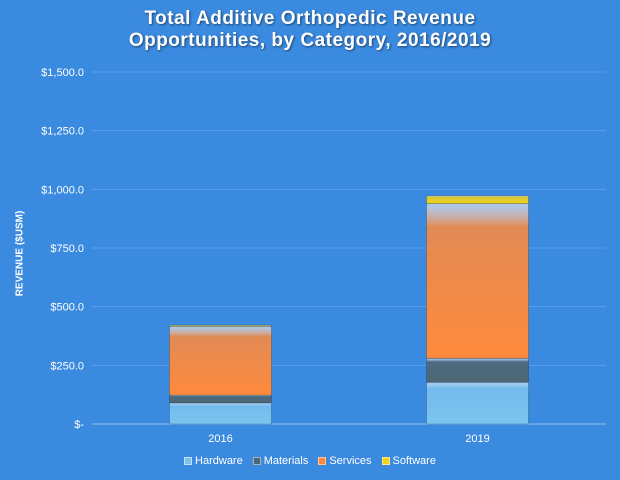 Image resolution: width=620 pixels, height=480 pixels. What do you see at coordinates (477, 403) in the screenshot?
I see `bar-hardware-2019` at bounding box center [477, 403].